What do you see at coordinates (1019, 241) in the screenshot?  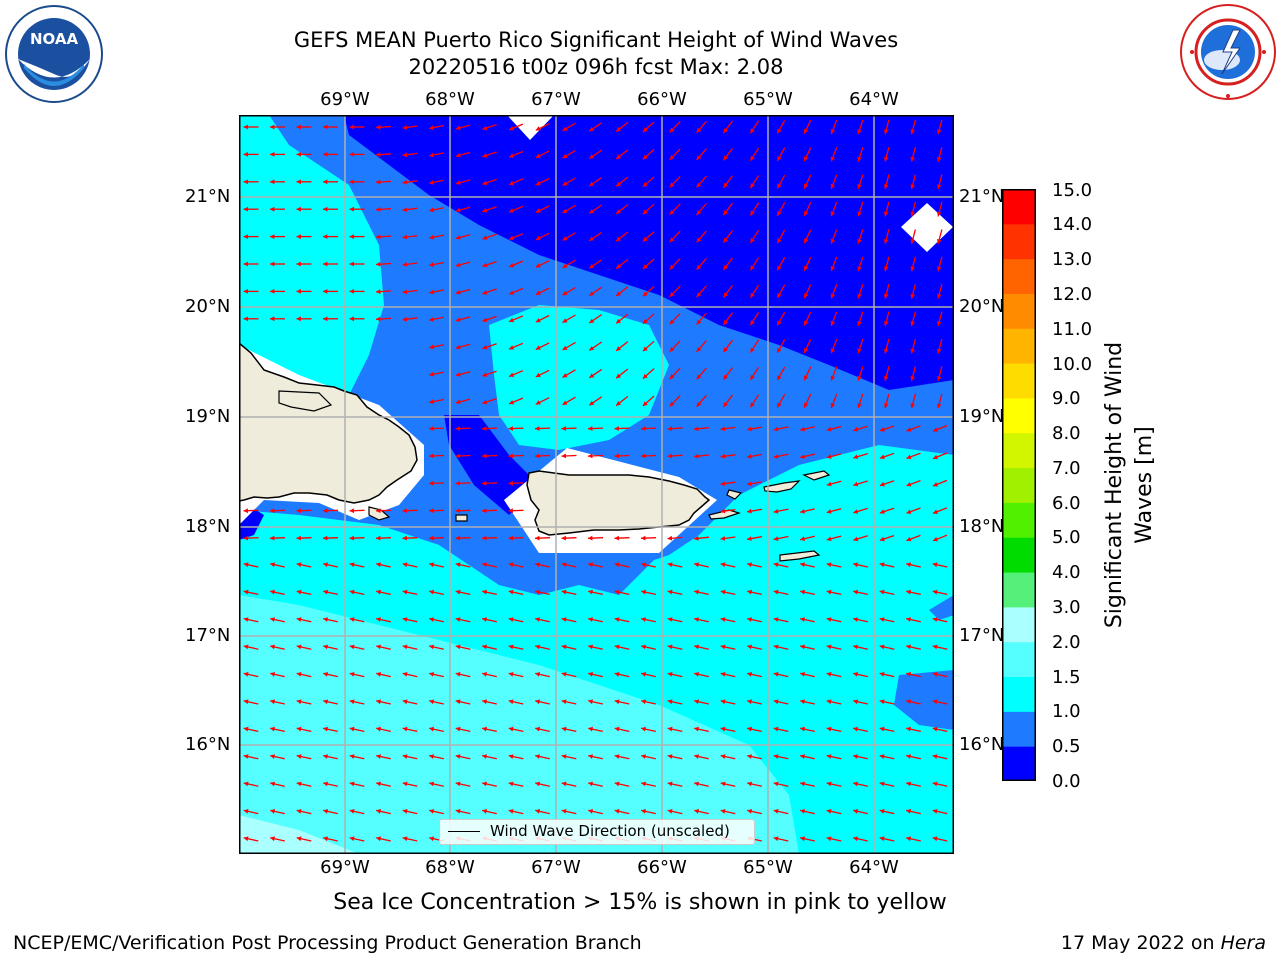 I see `colorbar-band` at bounding box center [1019, 241].